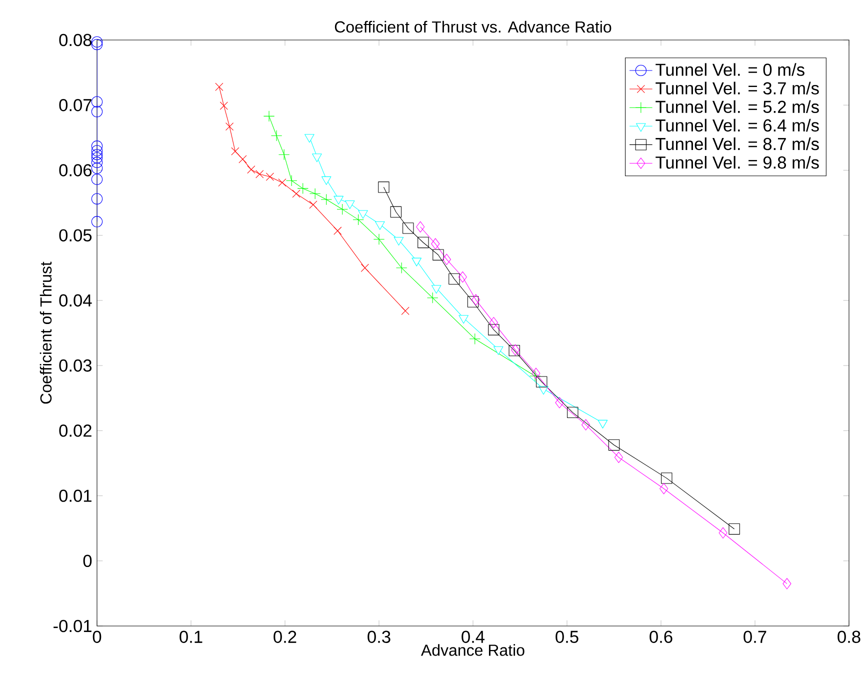  What do you see at coordinates (75, 365) in the screenshot?
I see `y-tick-label: 0.03` at bounding box center [75, 365].